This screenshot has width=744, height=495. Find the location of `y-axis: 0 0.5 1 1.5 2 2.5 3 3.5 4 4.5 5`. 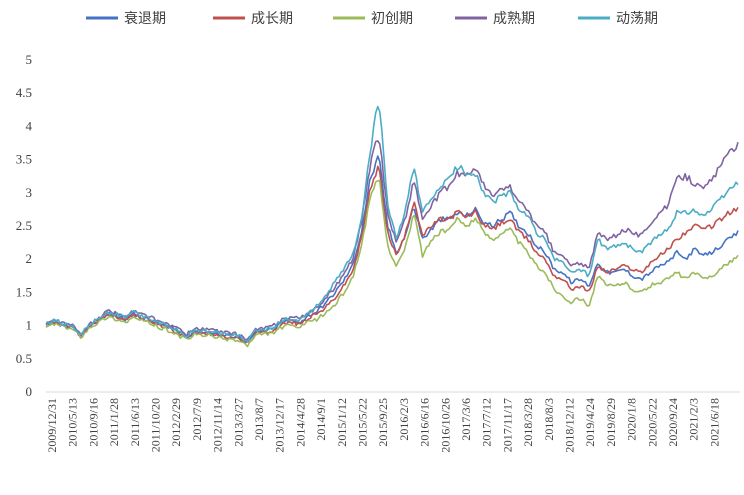

y-axis: 0 0.5 1 1.5 2 2.5 3 3.5 4 4.5 5 is located at coordinates (24, 225).